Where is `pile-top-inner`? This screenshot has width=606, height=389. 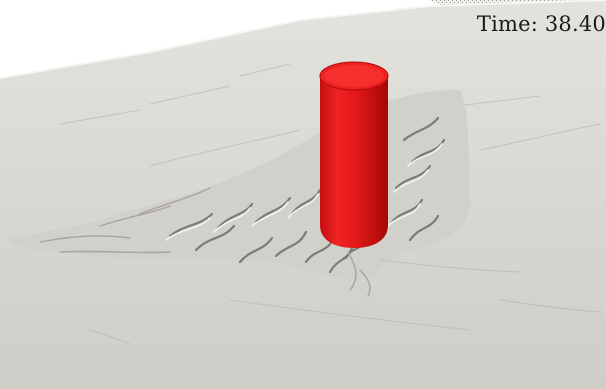
pile-top-inner is located at coordinates (354, 76).